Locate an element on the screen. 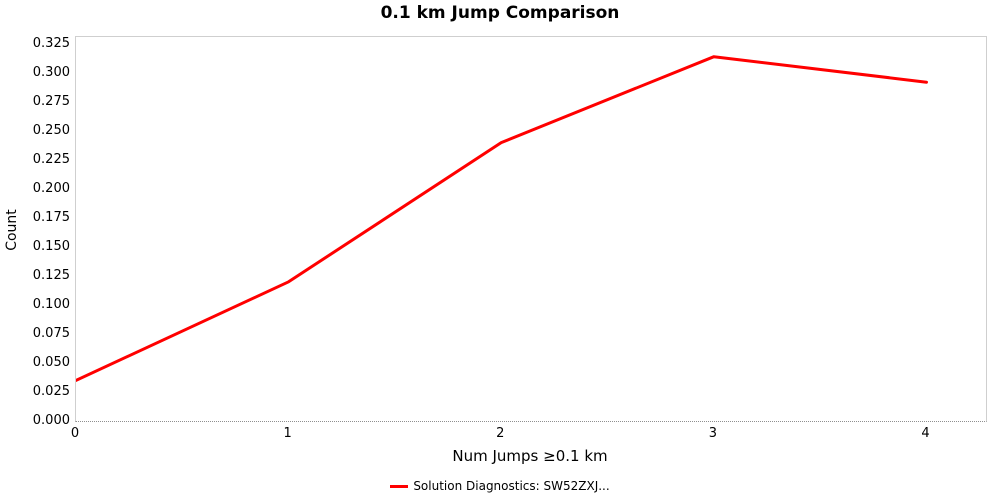  y-tick-label: 0.275 is located at coordinates (51, 101).